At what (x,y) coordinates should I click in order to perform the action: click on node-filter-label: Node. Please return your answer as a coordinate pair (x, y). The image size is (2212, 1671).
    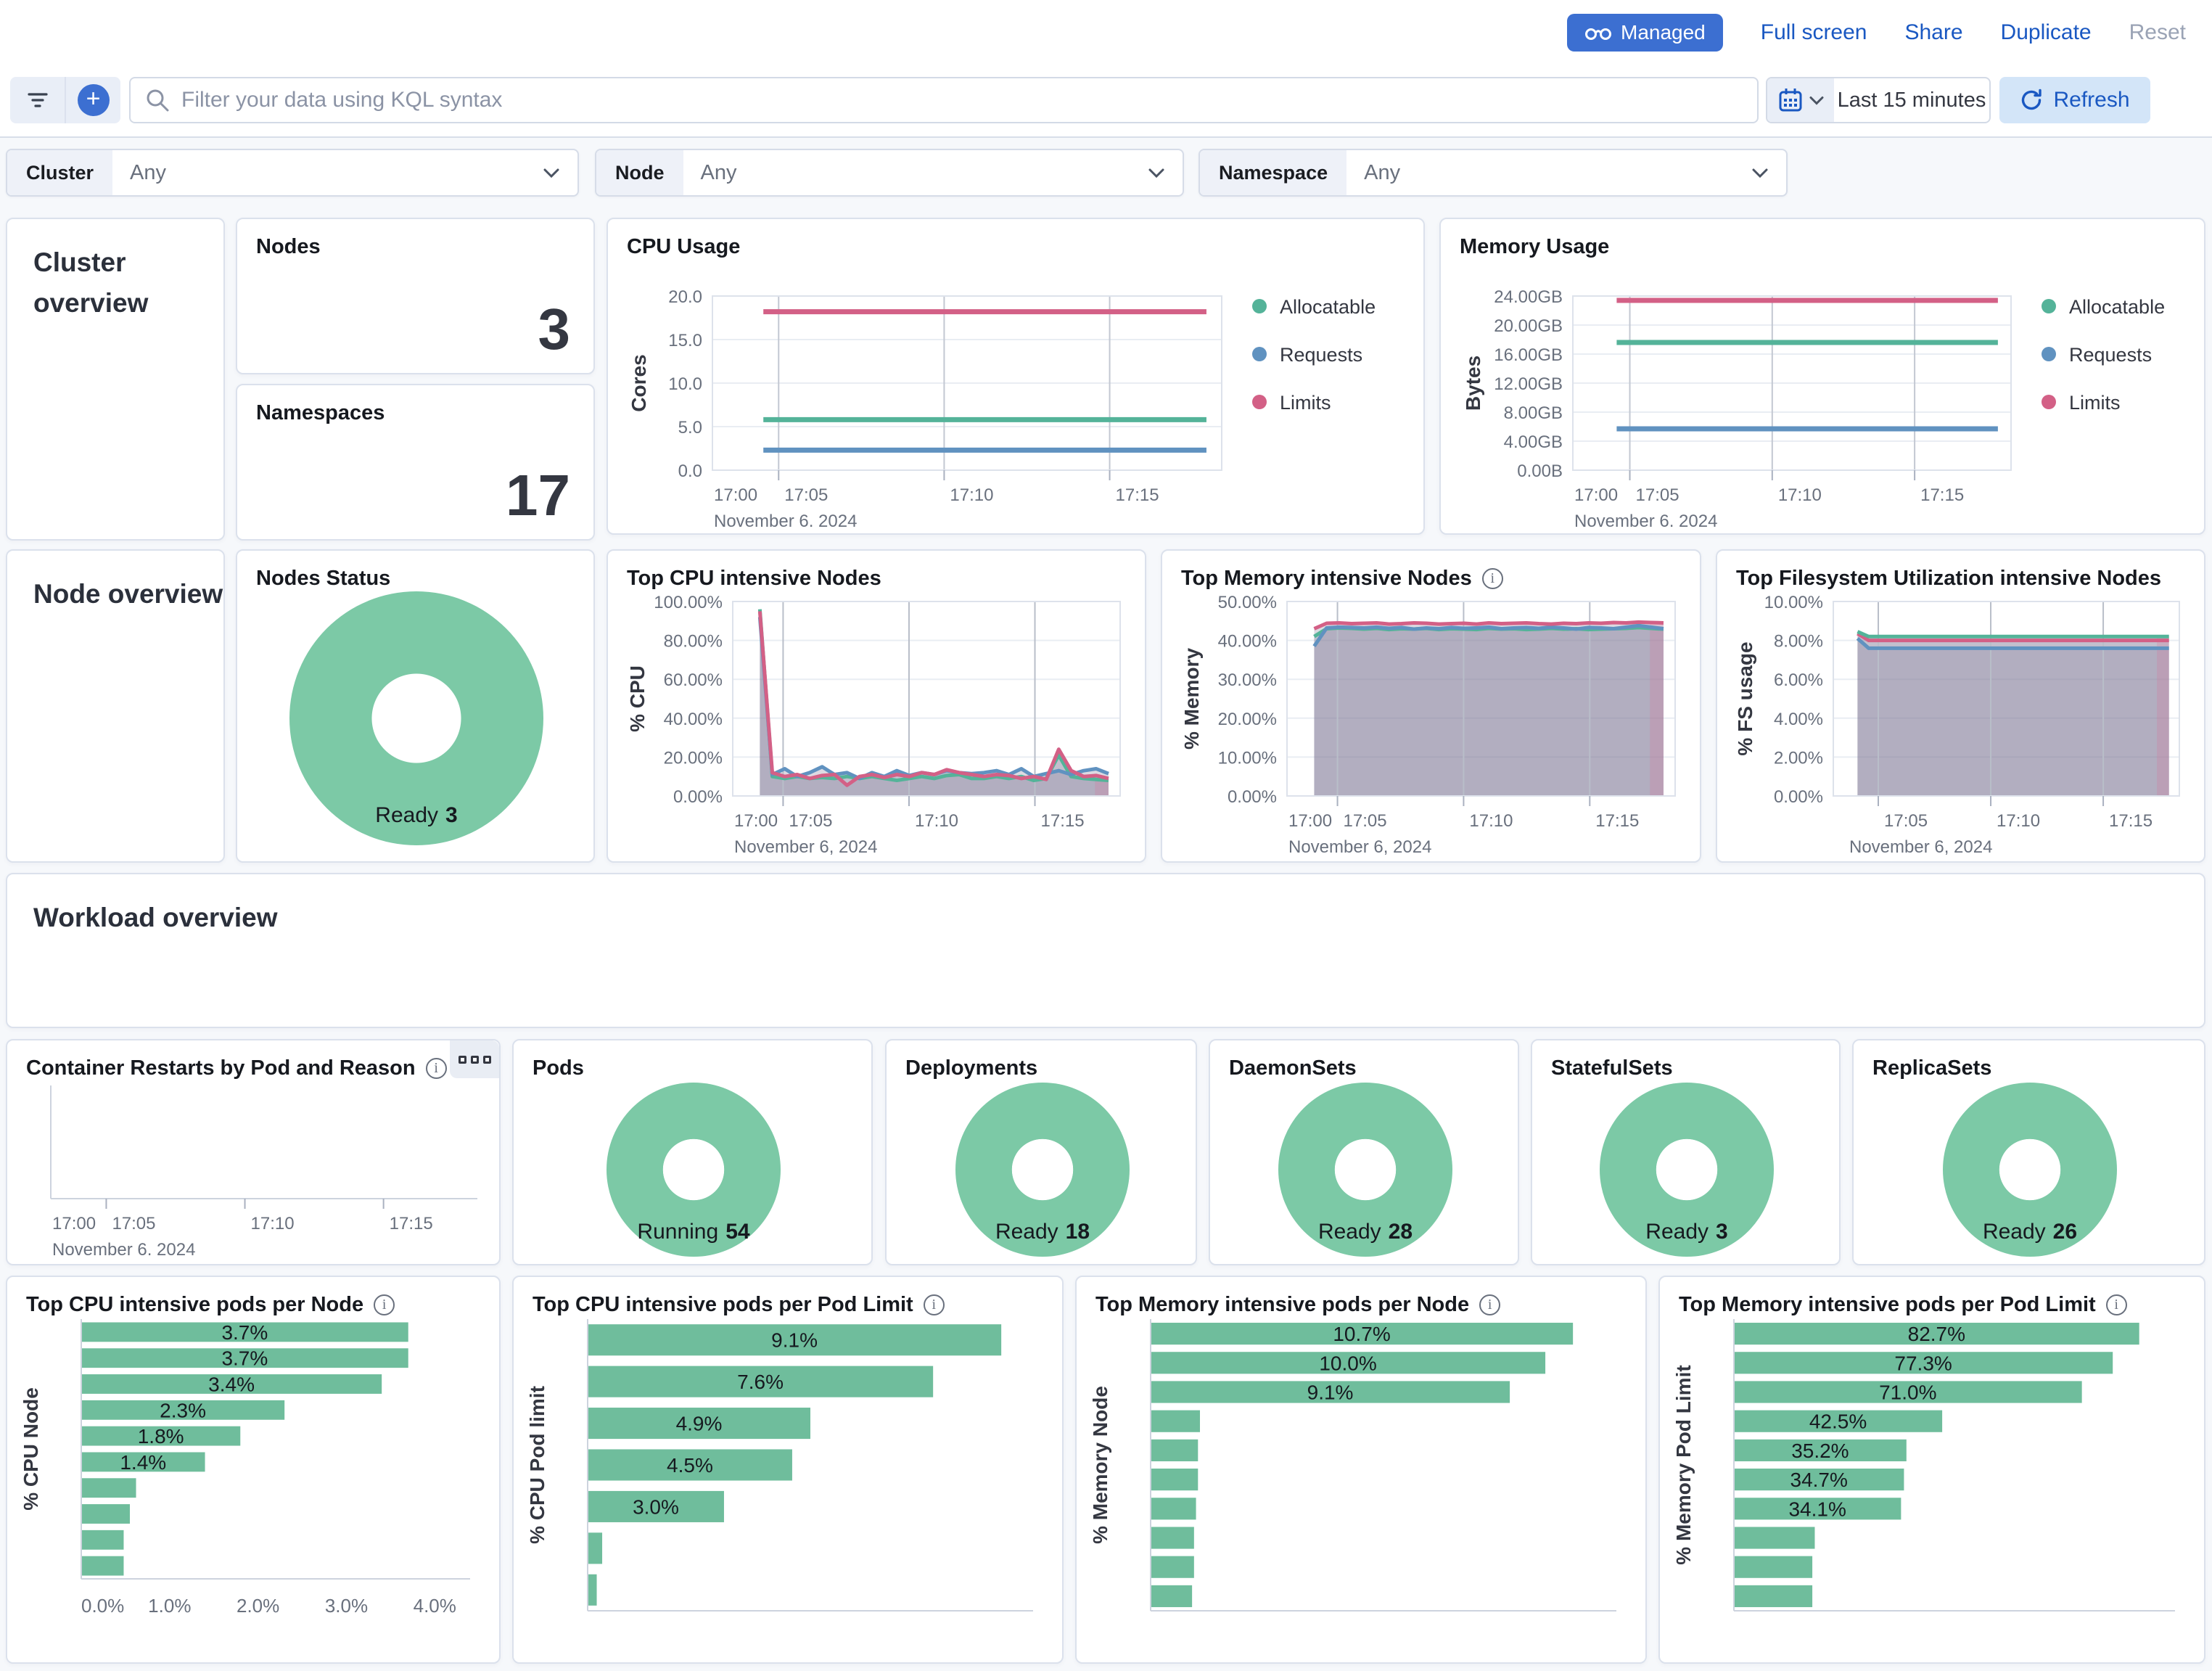
    Looking at the image, I should click on (640, 172).